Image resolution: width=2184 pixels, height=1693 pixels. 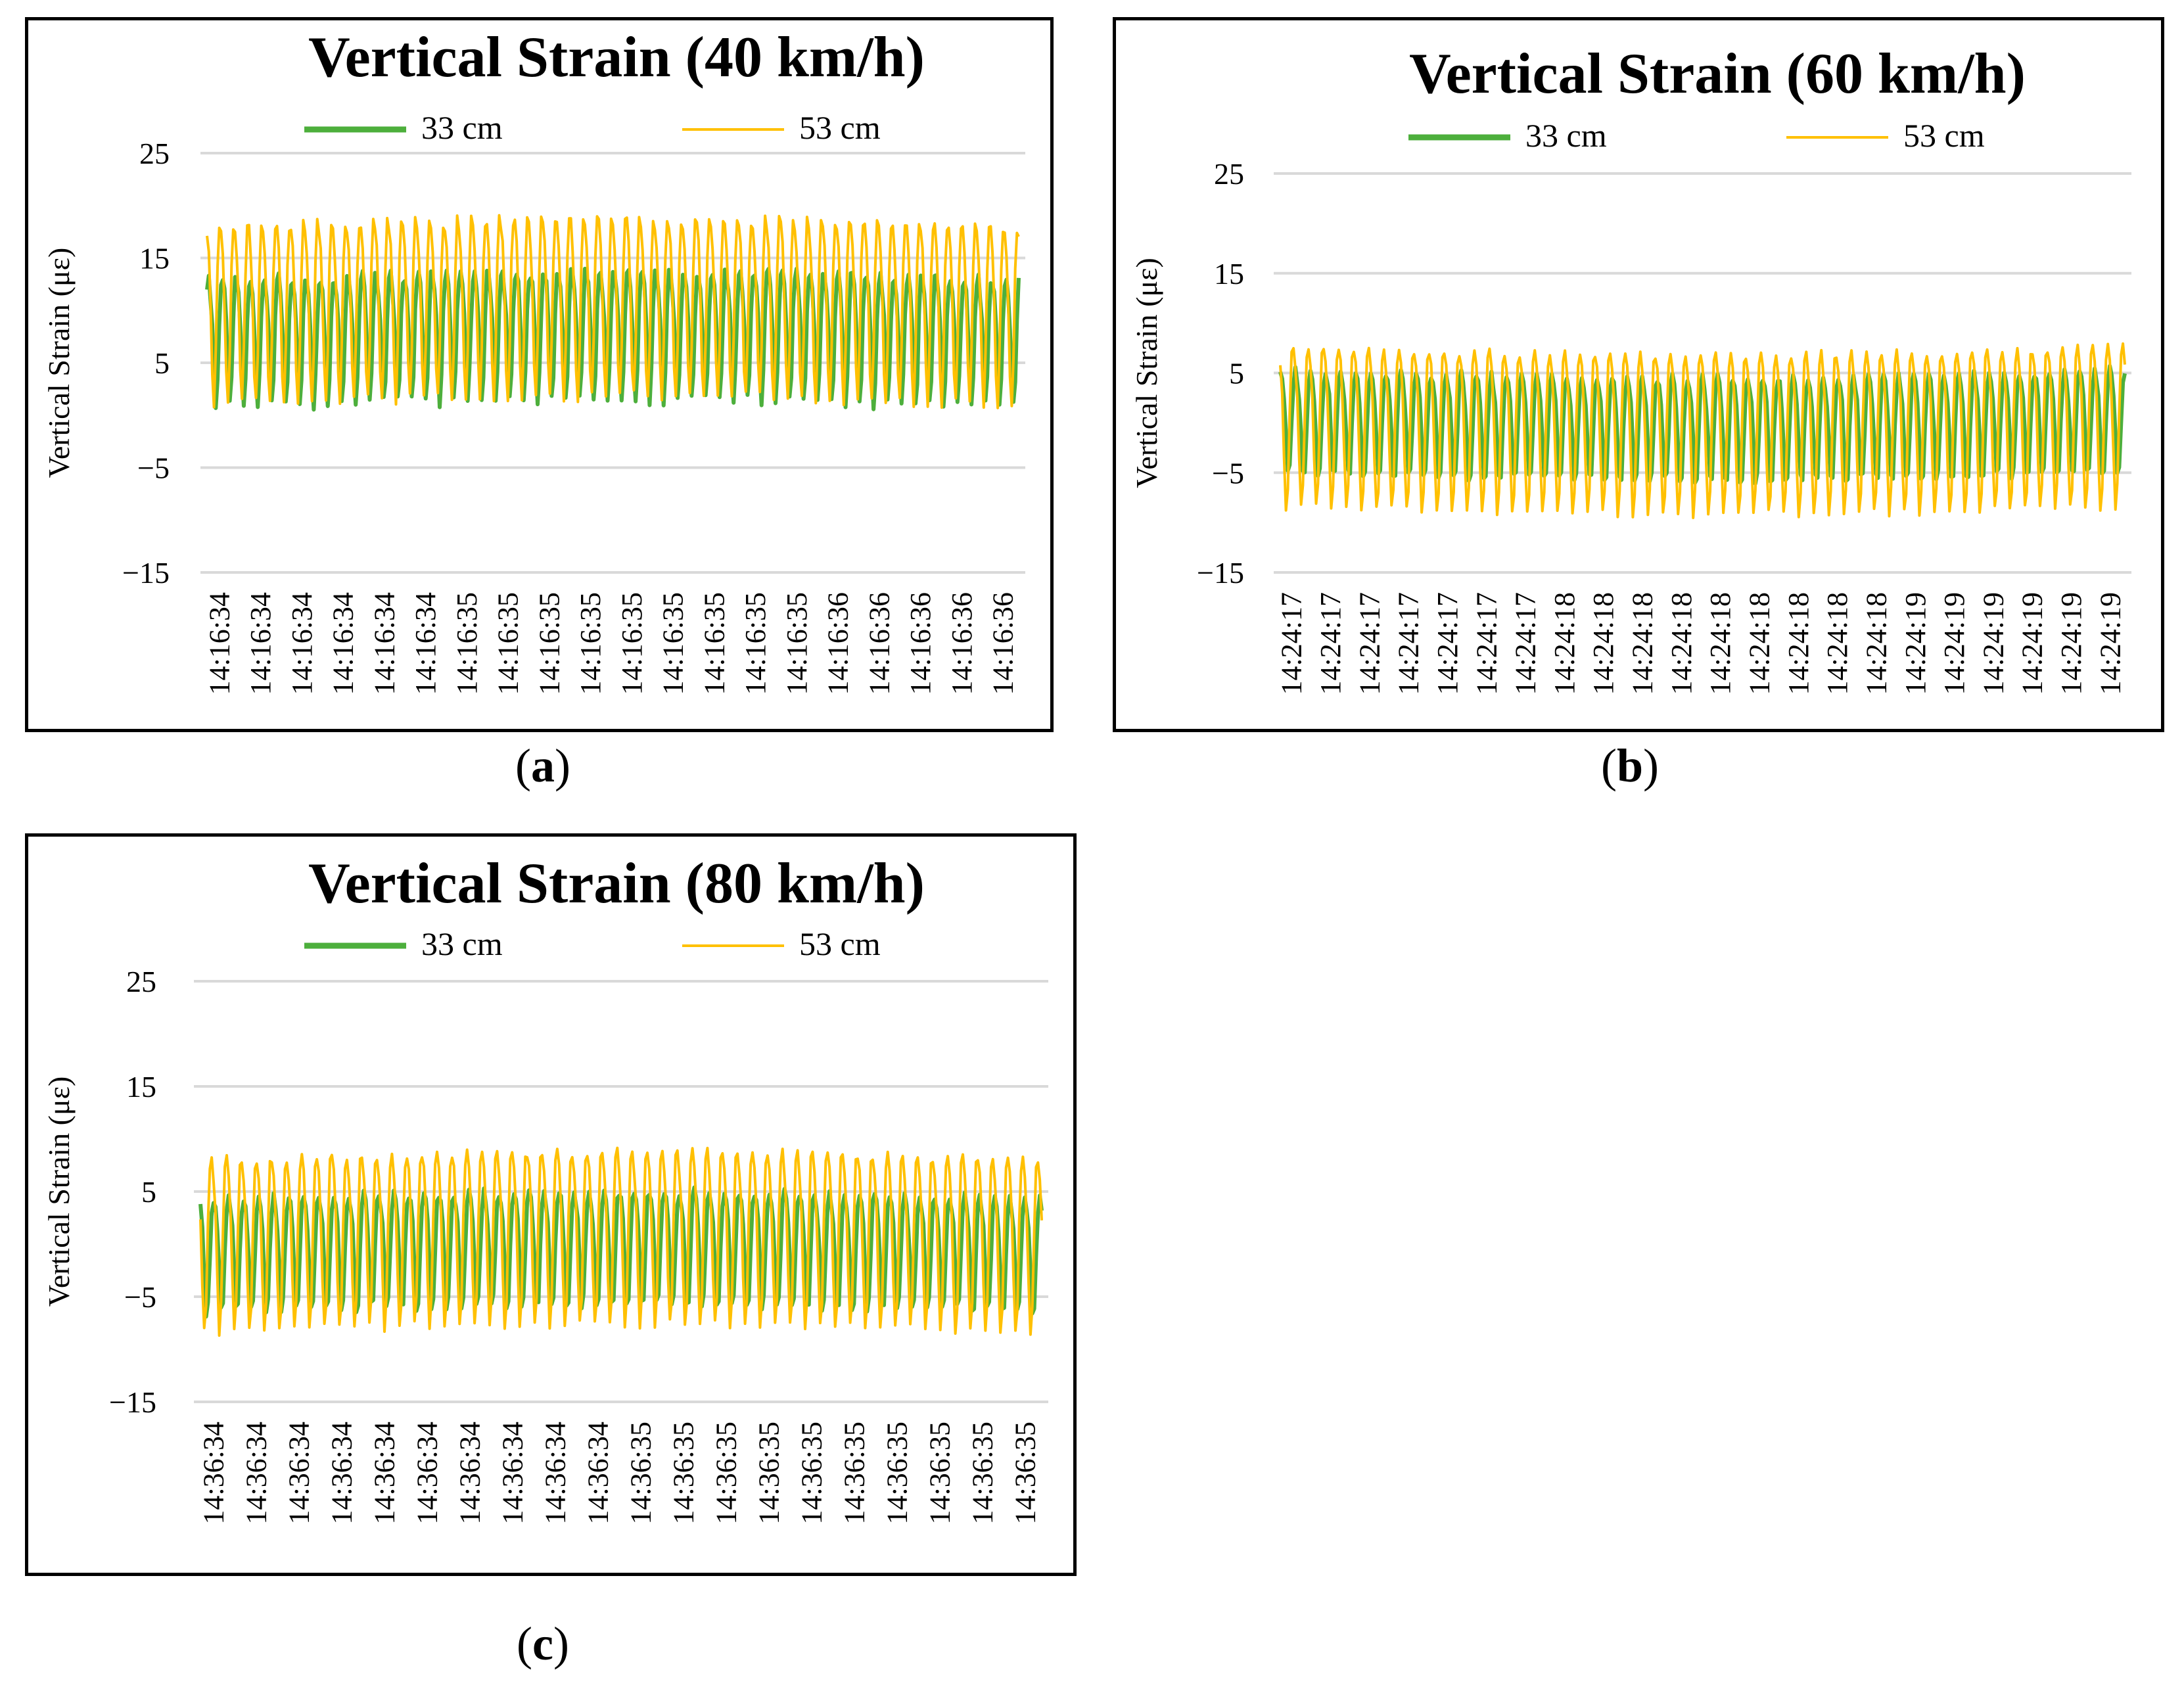 What do you see at coordinates (616, 58) in the screenshot?
I see `chart-title: Vertical Strain (40 km/h)` at bounding box center [616, 58].